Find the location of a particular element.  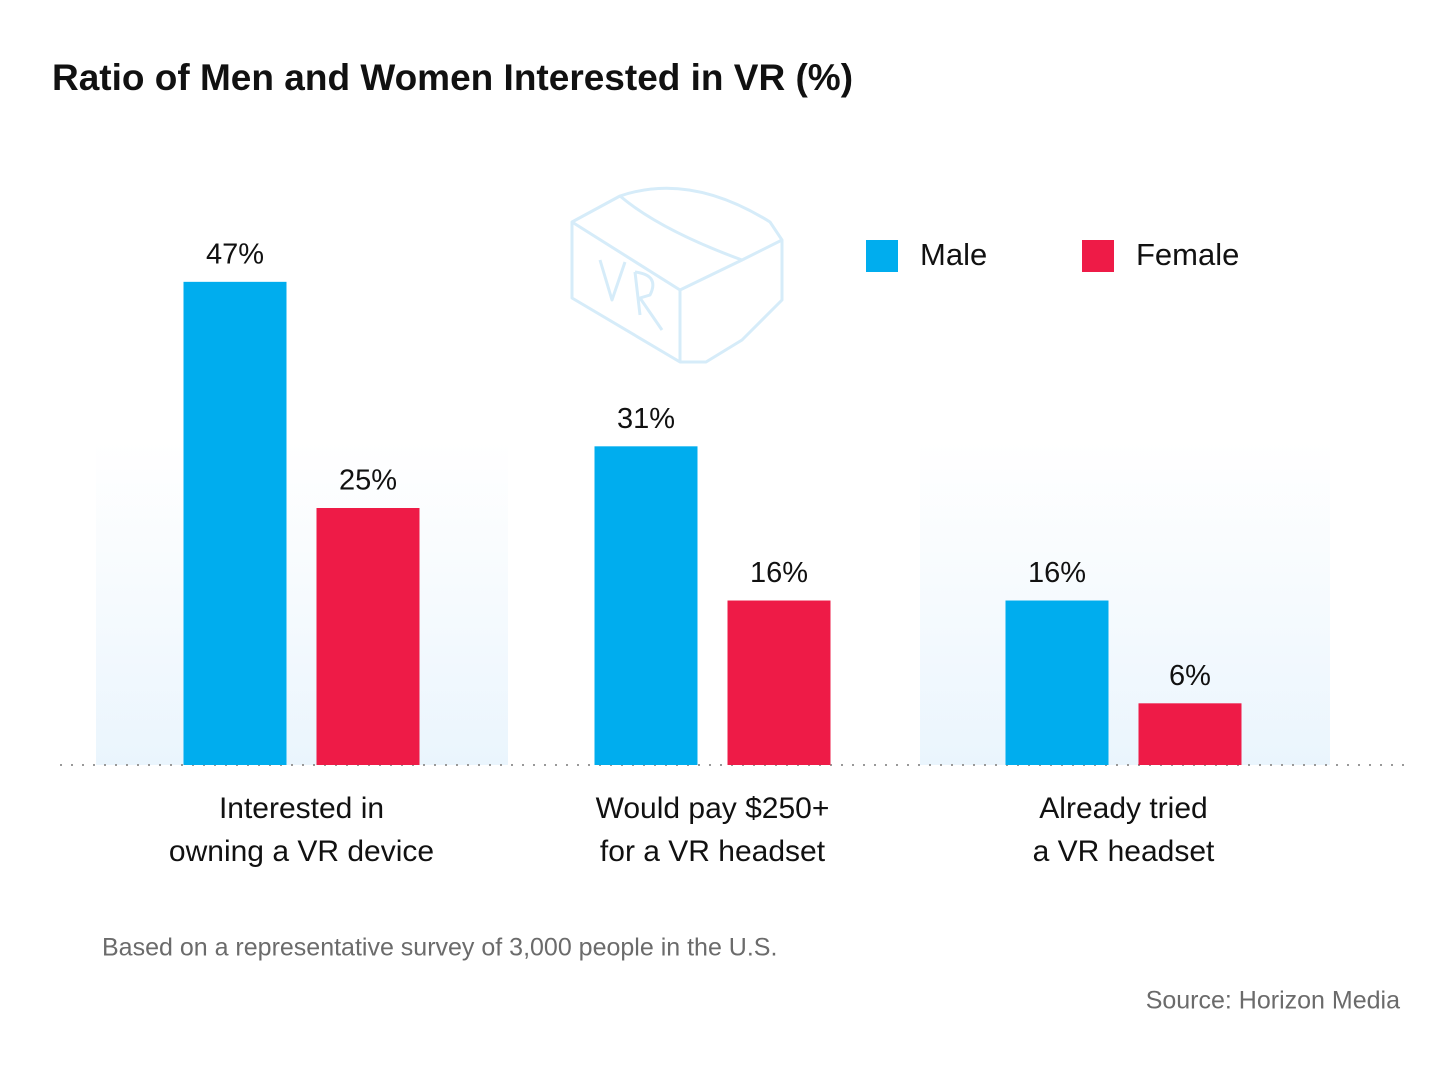

value-label: 6% is located at coordinates (1190, 676).